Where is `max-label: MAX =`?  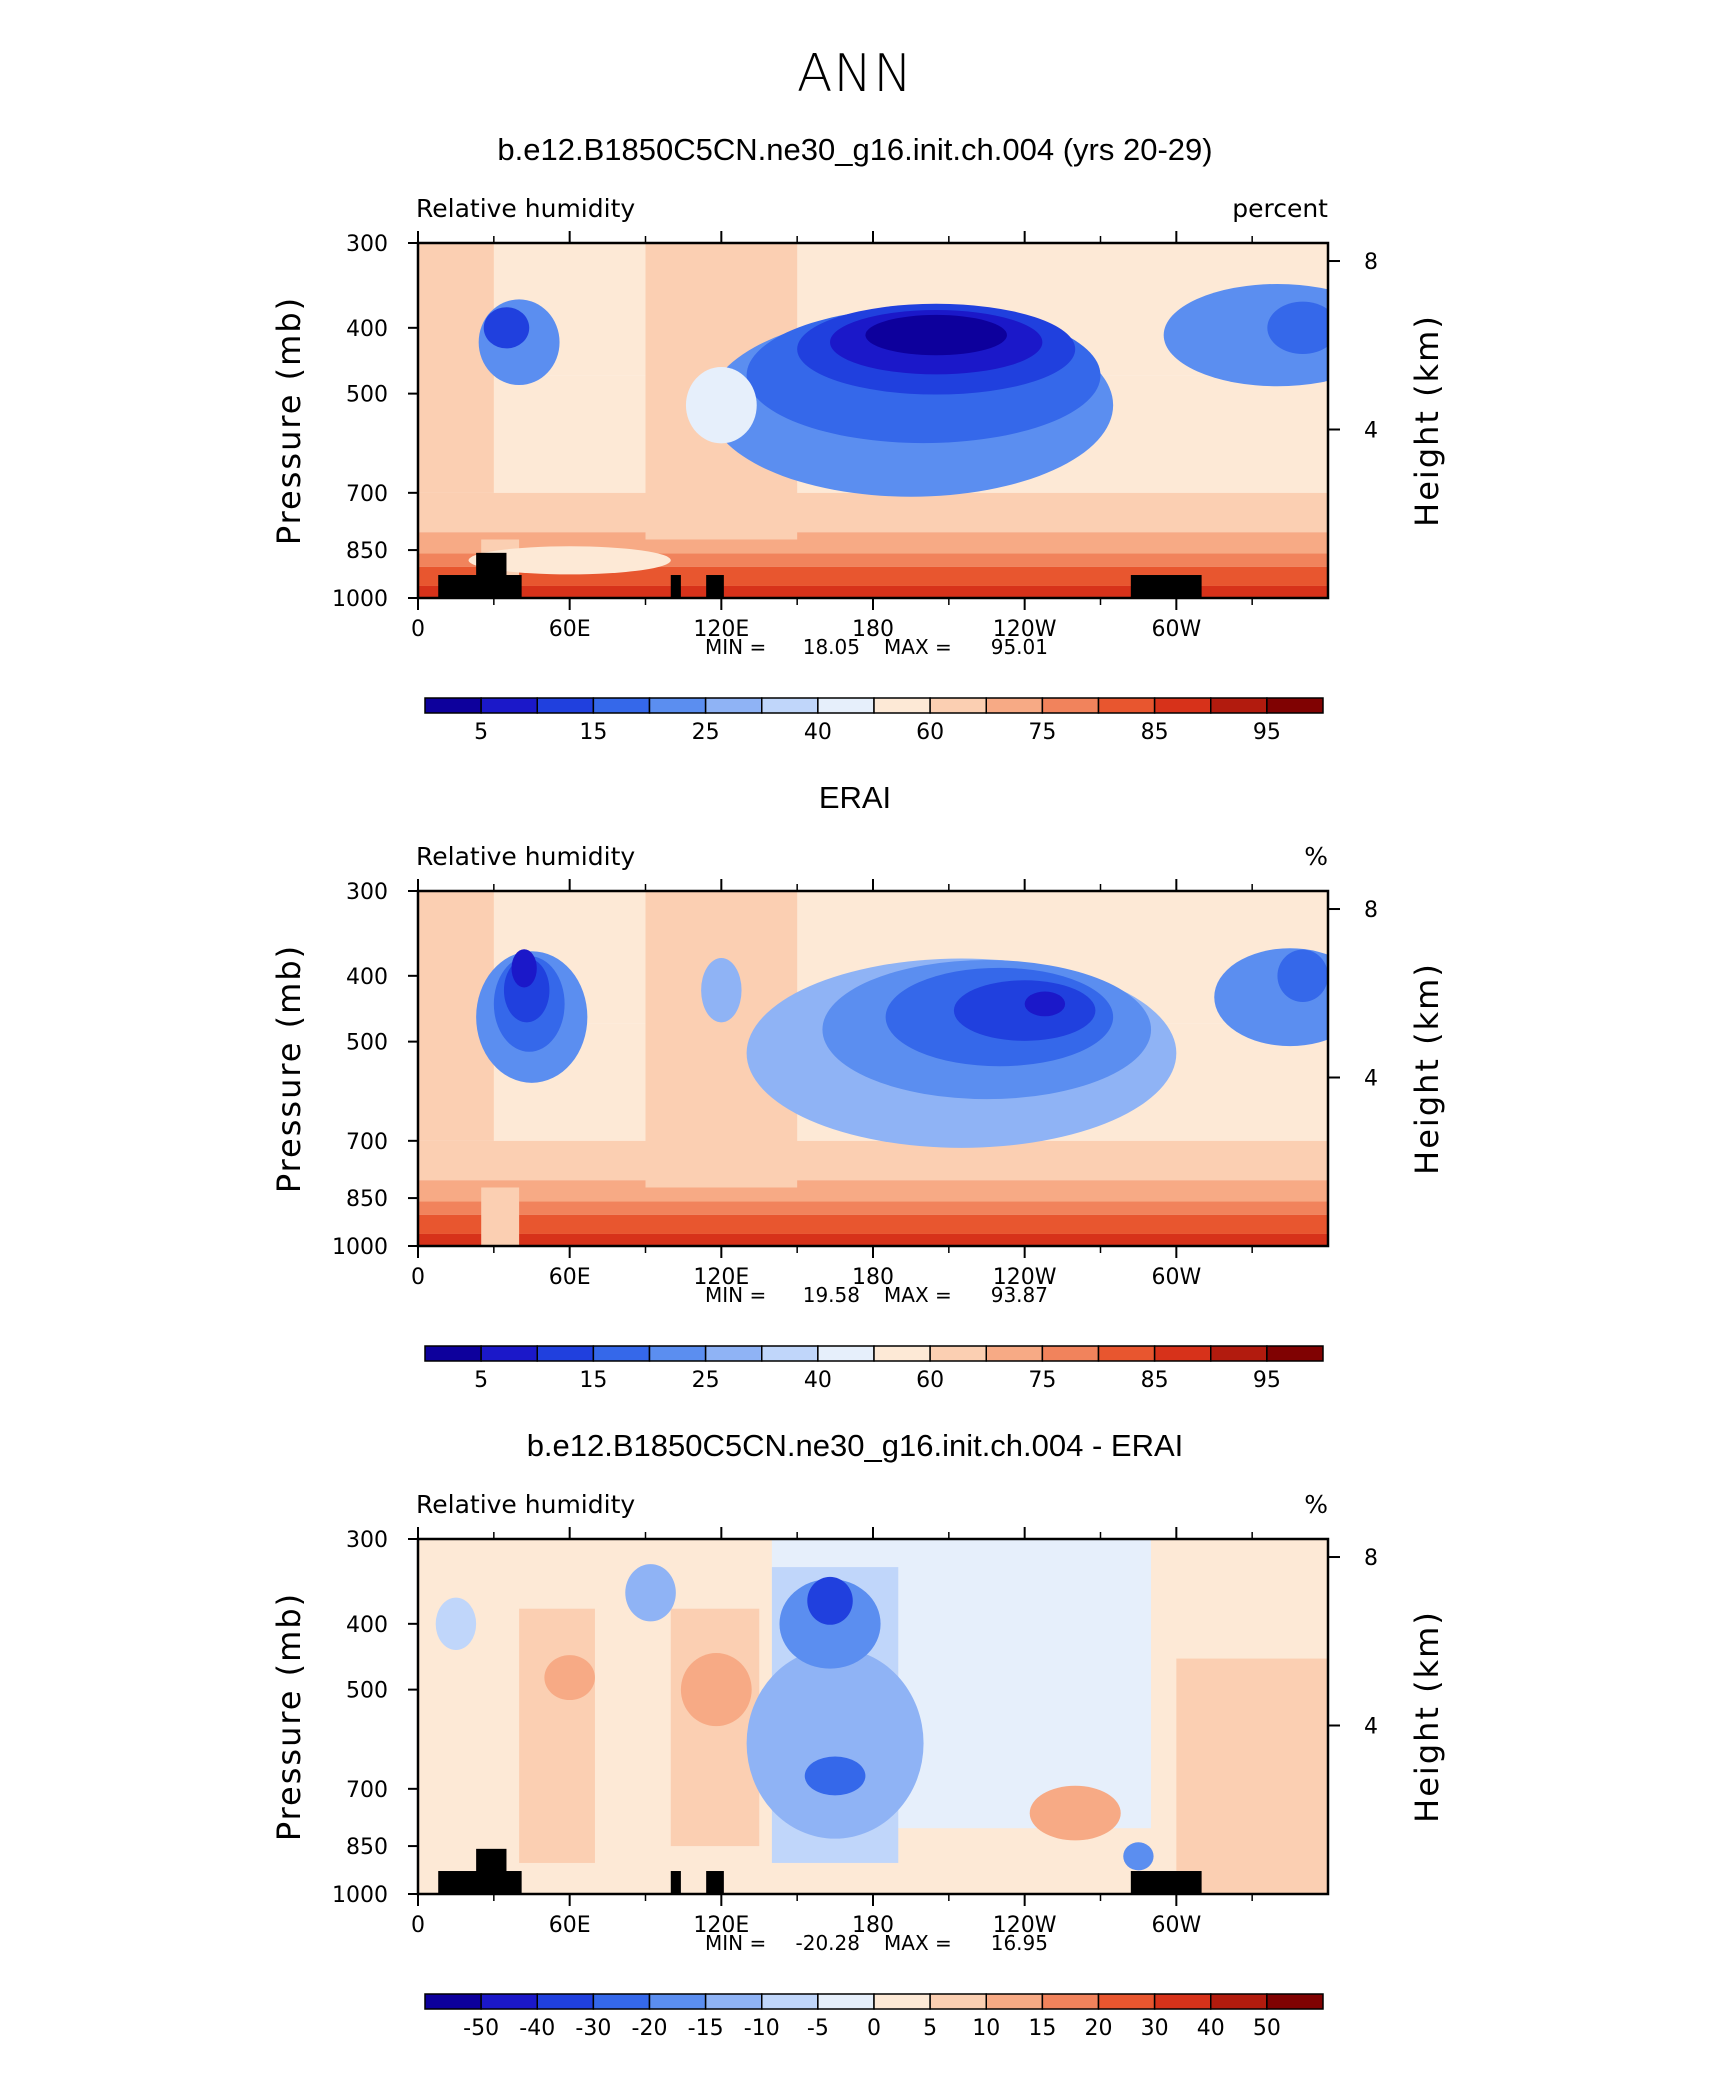
max-label: MAX = is located at coordinates (918, 647).